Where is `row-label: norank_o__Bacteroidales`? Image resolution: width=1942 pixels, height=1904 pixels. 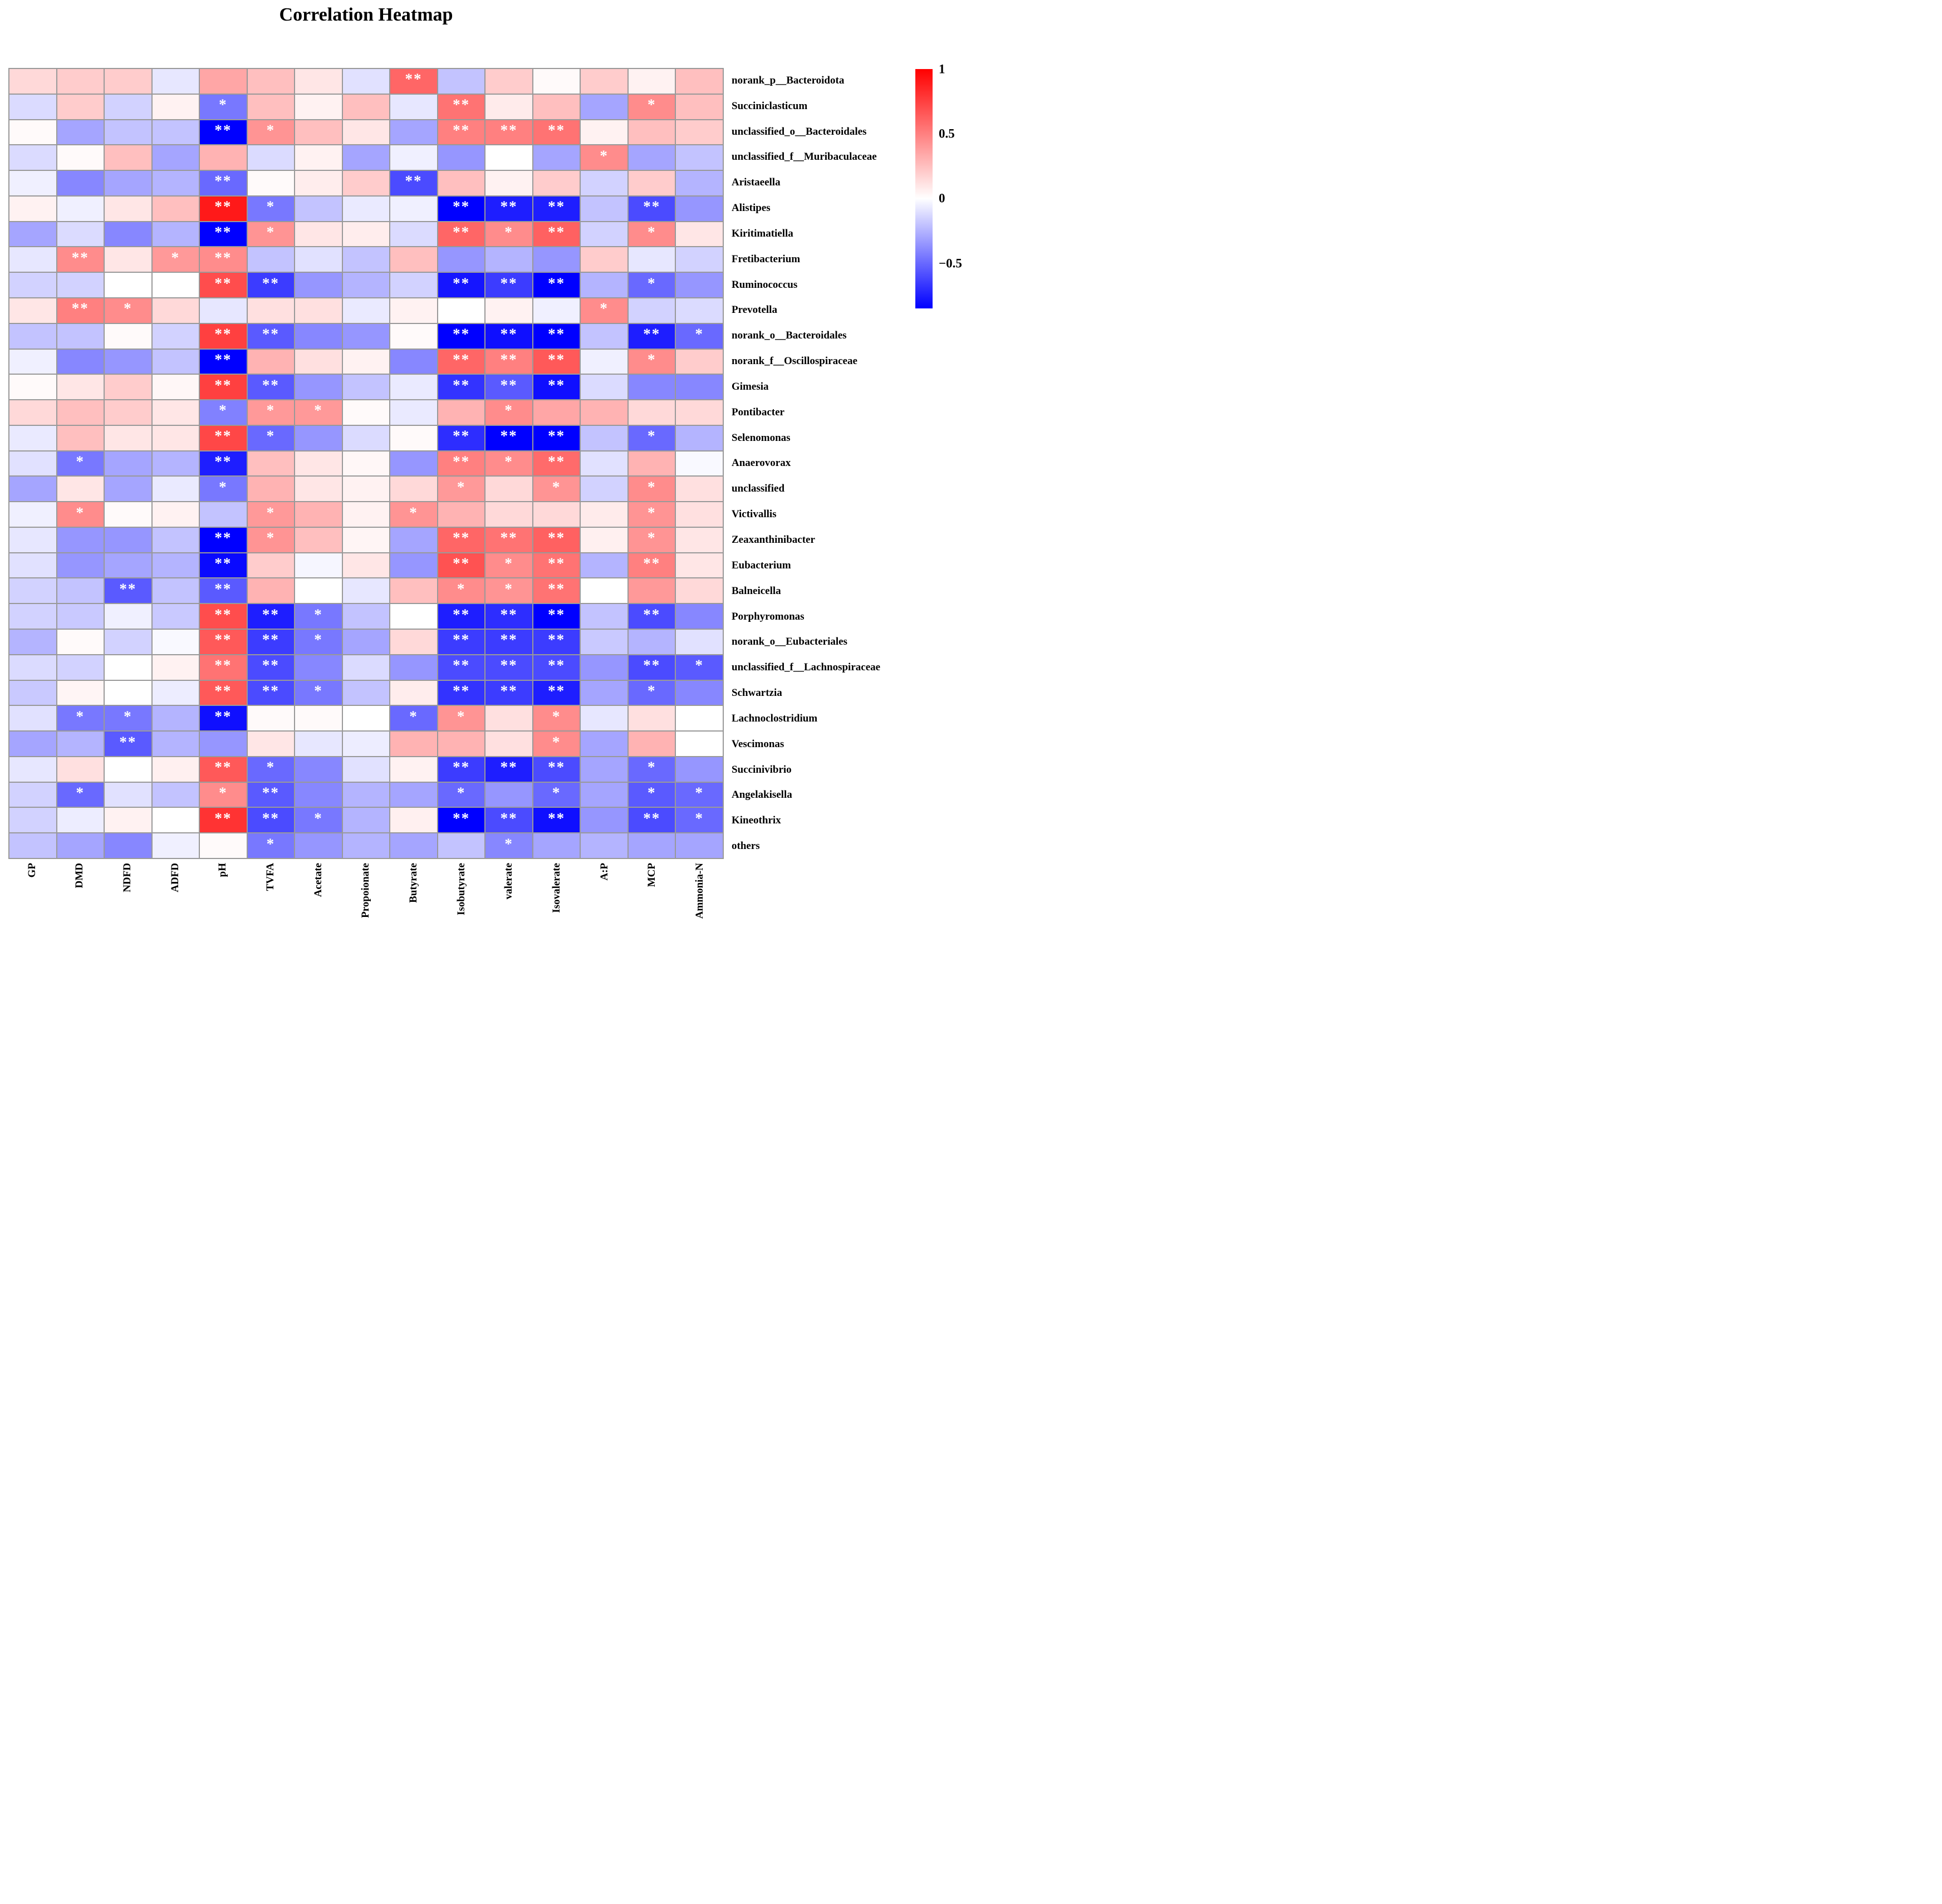
row-label: norank_o__Bacteroidales is located at coordinates (789, 336).